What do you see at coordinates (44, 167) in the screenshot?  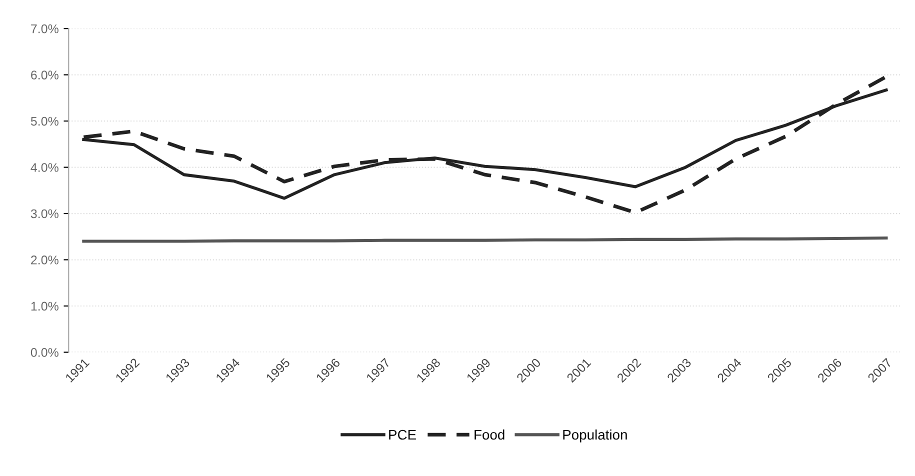 I see `y-tick-label: 4.0%` at bounding box center [44, 167].